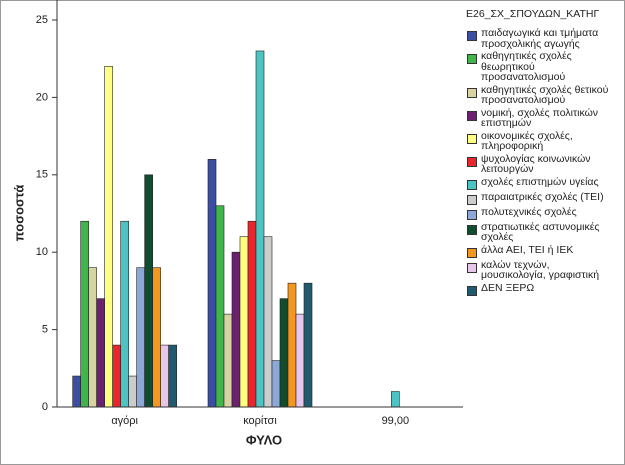 The width and height of the screenshot is (625, 465). I want to click on legend-entry: σχολές επιστημών υγείας, so click(544, 182).